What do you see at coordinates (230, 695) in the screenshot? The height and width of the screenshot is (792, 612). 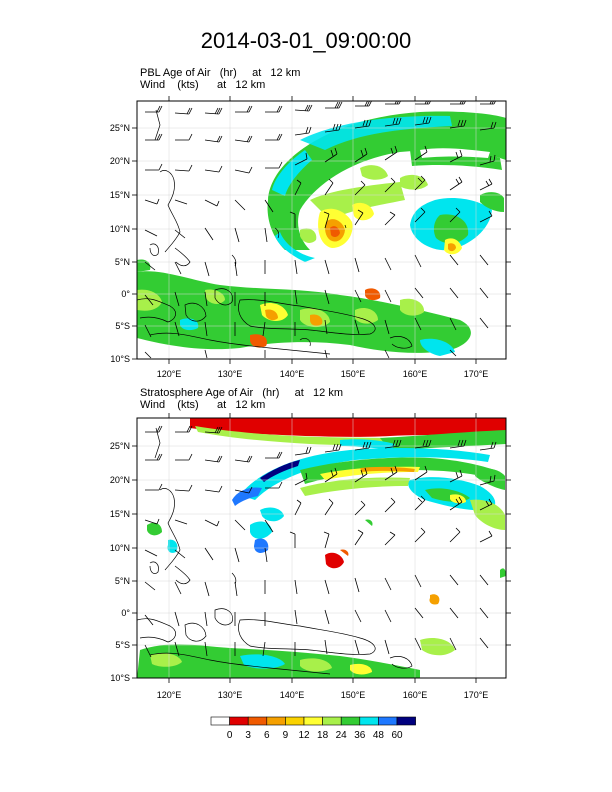 I see `panel2-lon-label: 130°E` at bounding box center [230, 695].